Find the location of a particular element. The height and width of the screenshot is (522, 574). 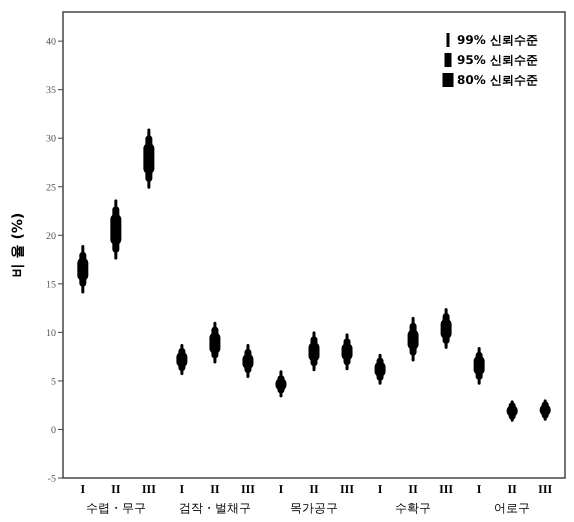

legend-label: 80% 신뢰수준 is located at coordinates (497, 80).